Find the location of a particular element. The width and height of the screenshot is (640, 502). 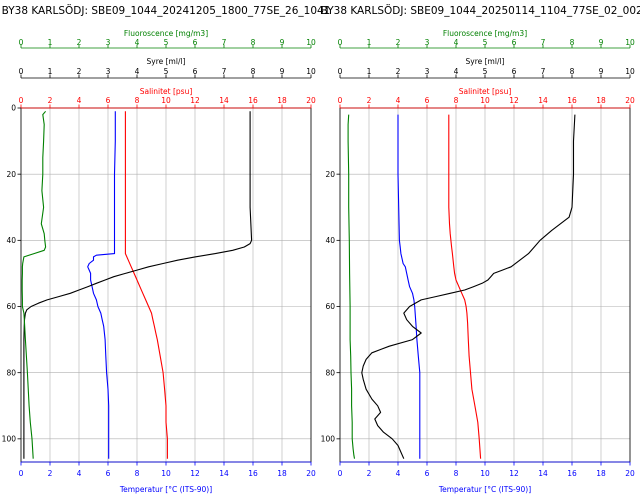

y-axis-depth: 20 40 60 80 100 is located at coordinates (330, 307).